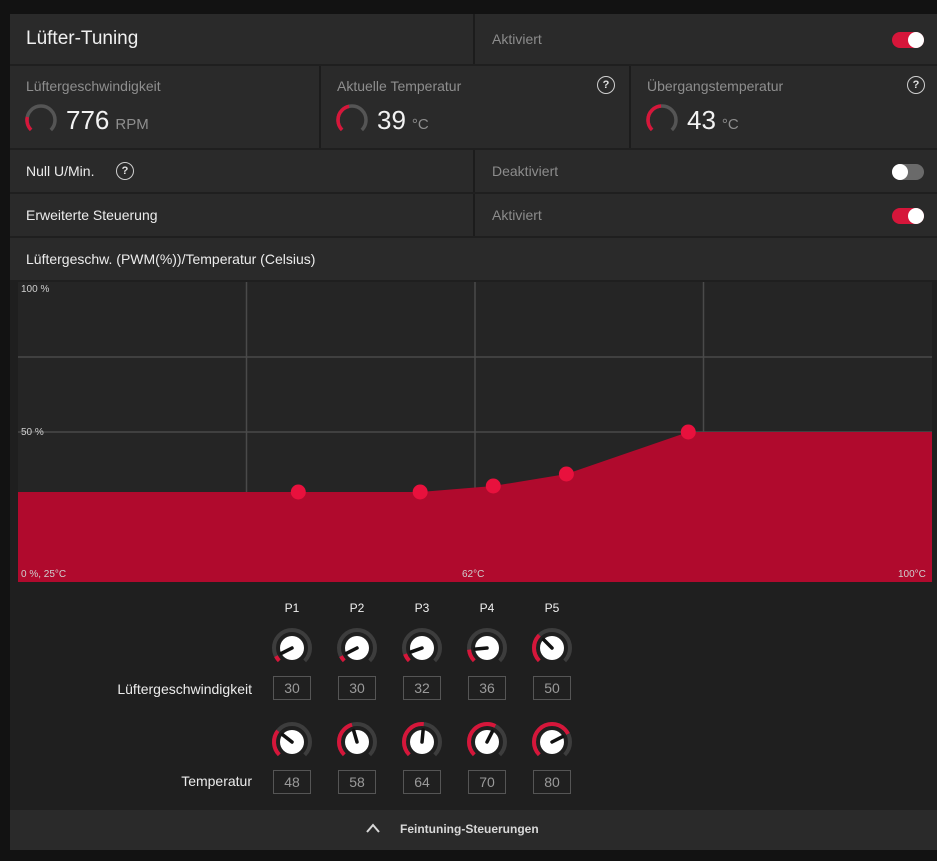  Describe the element at coordinates (216, 781) in the screenshot. I see `temp-row-label: Temperatur` at that location.